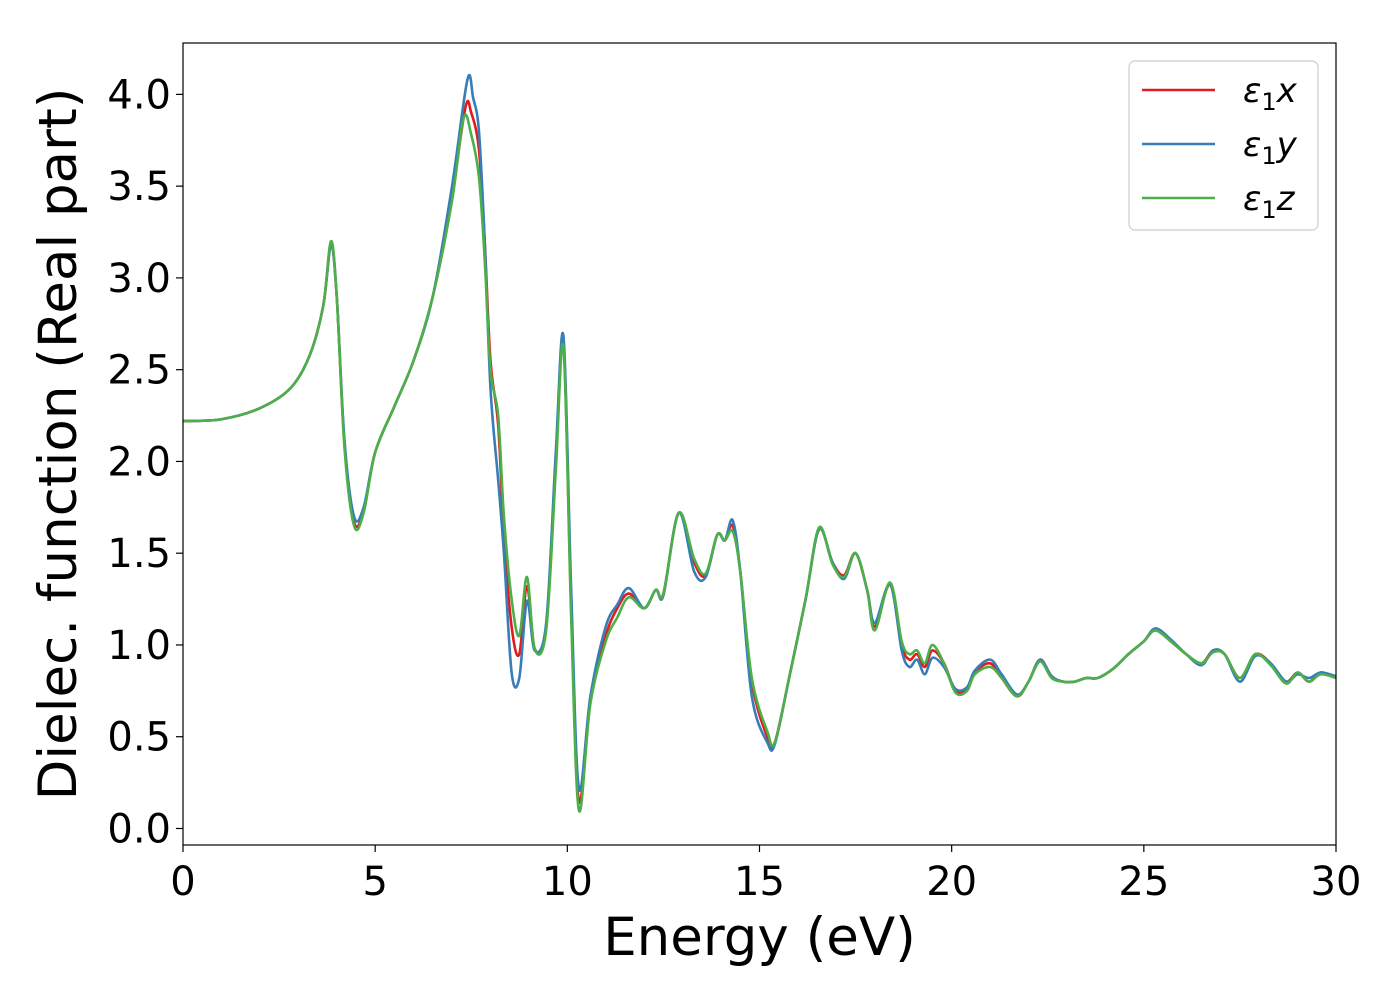 The height and width of the screenshot is (1000, 1400). I want to click on x-tick-label: 0, so click(182, 882).